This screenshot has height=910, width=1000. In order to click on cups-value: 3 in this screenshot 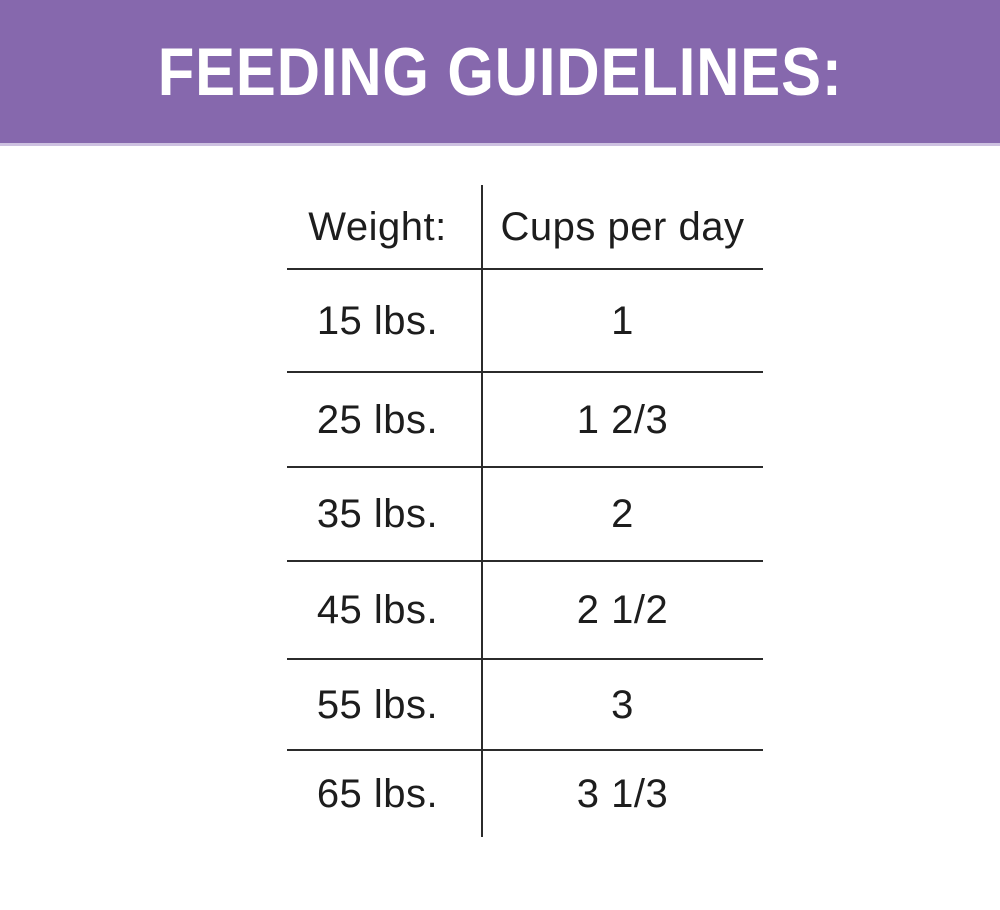, I will do `click(622, 704)`.